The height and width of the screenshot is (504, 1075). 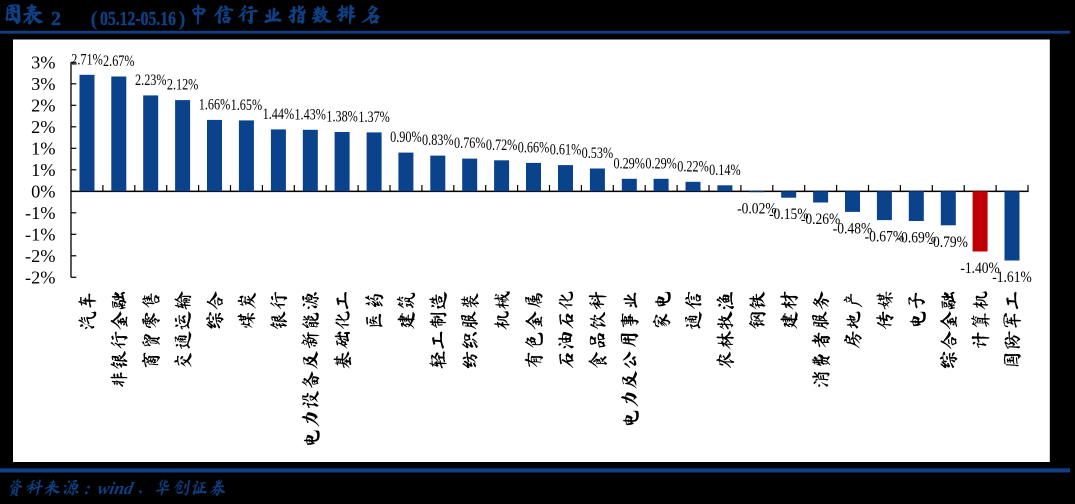 I want to click on svg-text: 1.43%, so click(x=310, y=114).